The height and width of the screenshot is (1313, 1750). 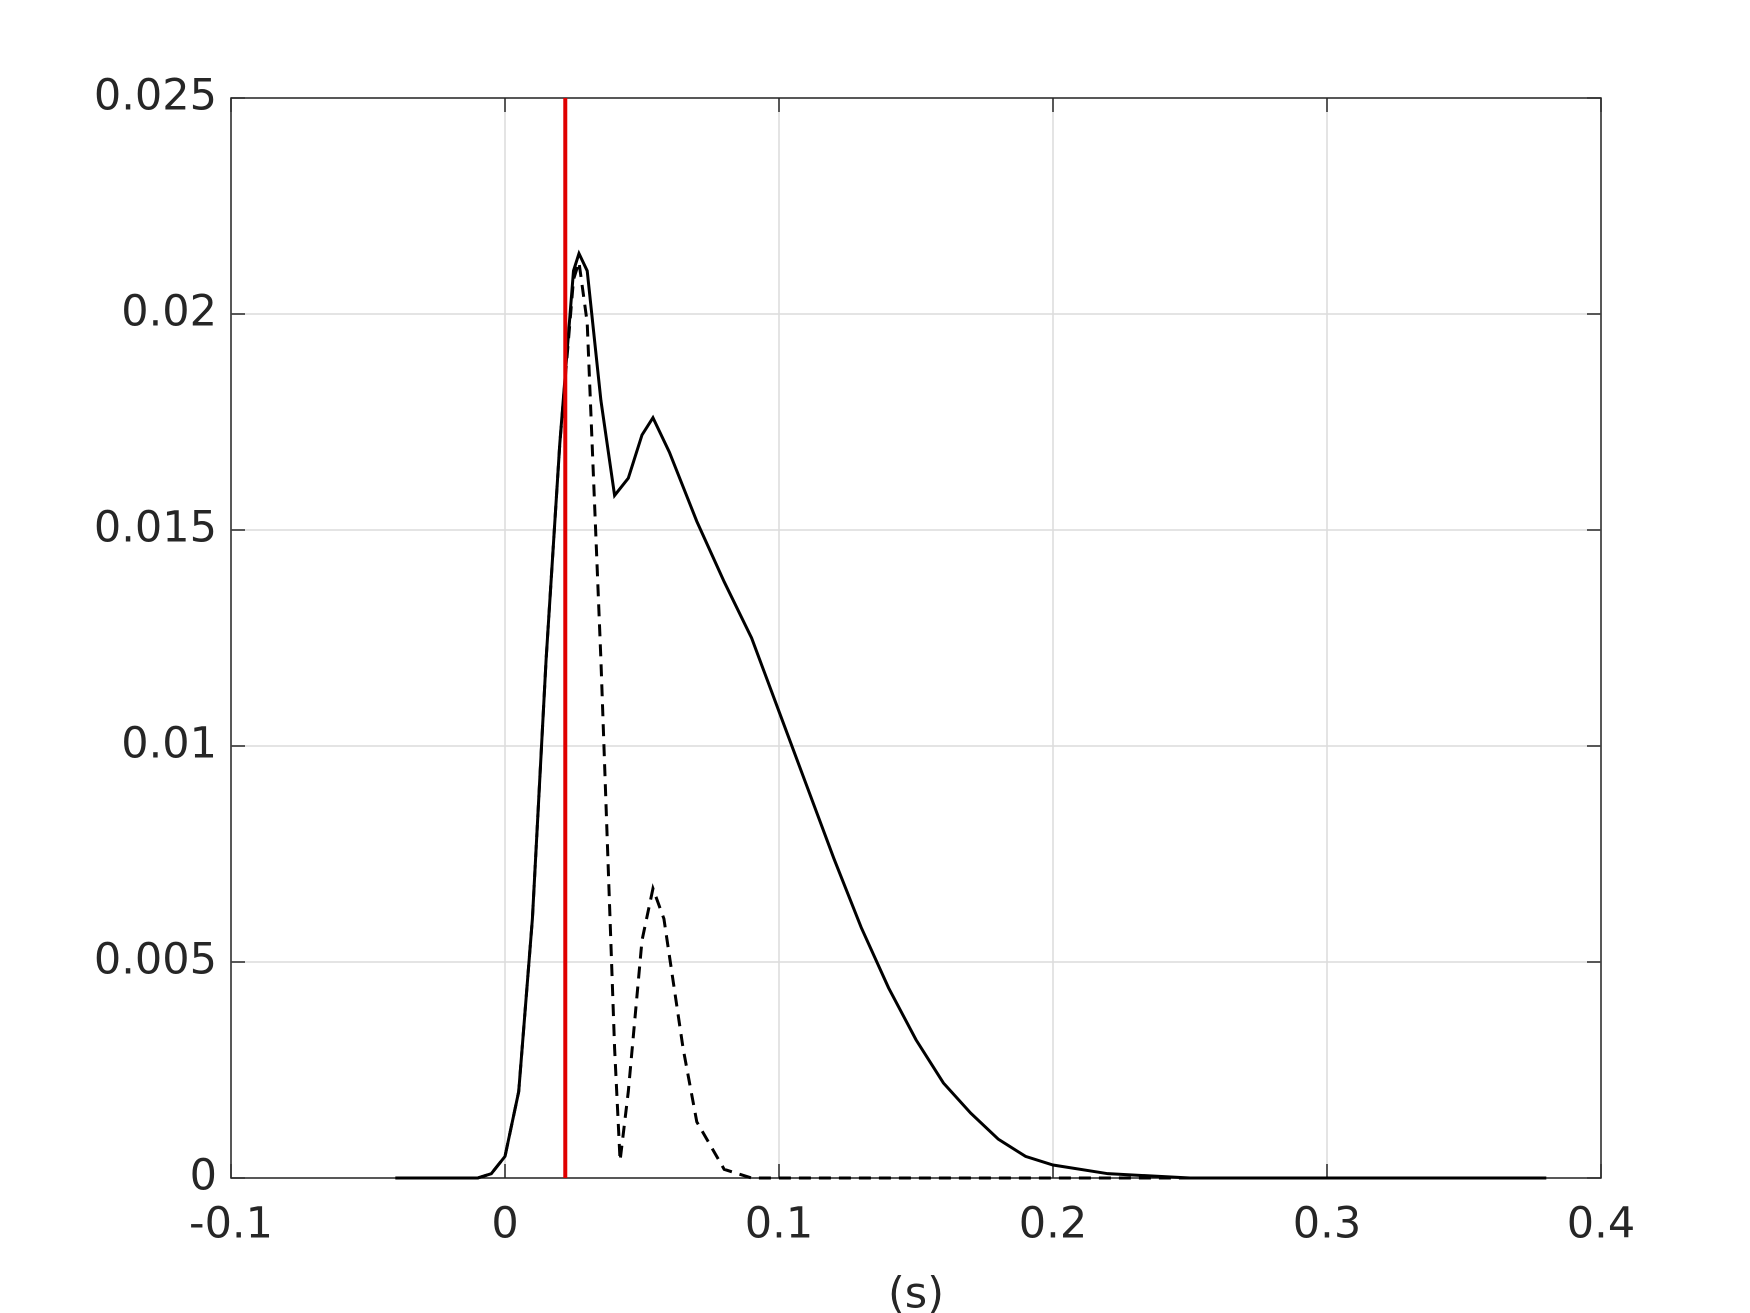 I want to click on y-tick-label: 0, so click(x=203, y=1176).